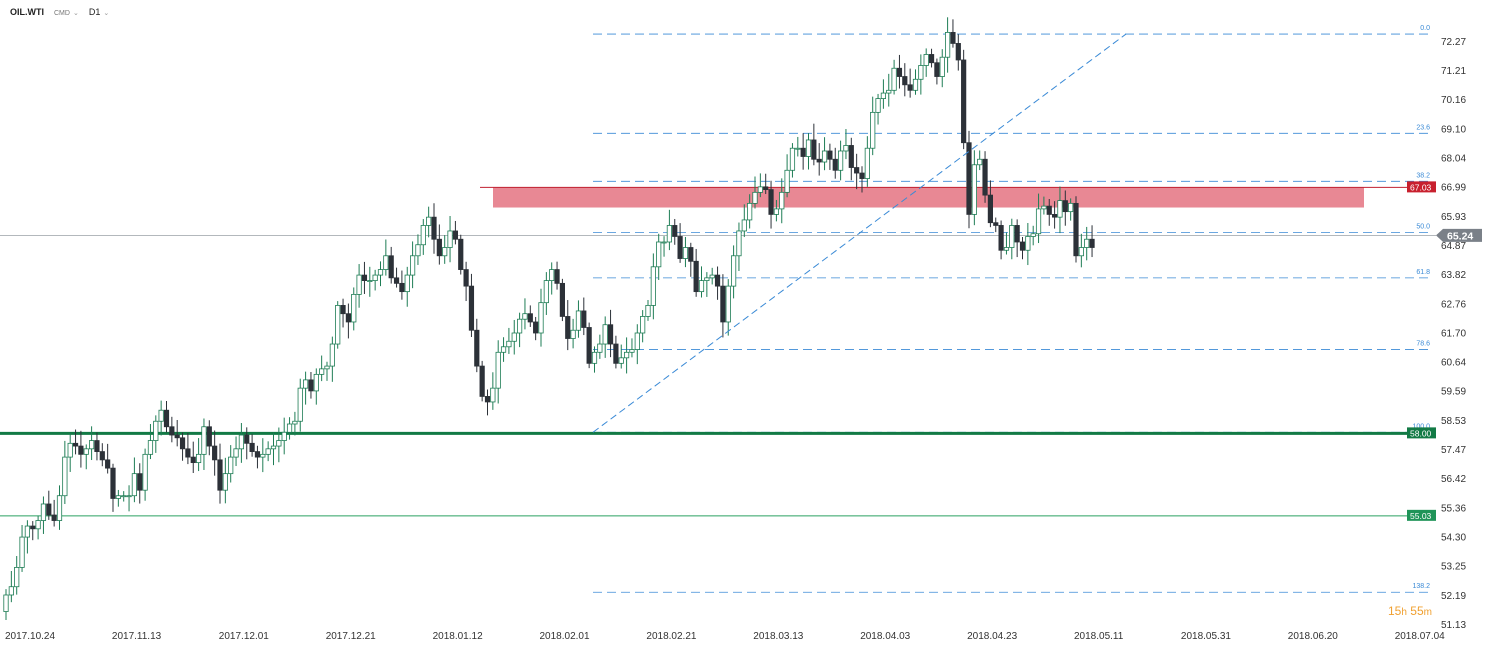 The height and width of the screenshot is (649, 1491). I want to click on x-tick-label: 2018.03.13, so click(778, 636).